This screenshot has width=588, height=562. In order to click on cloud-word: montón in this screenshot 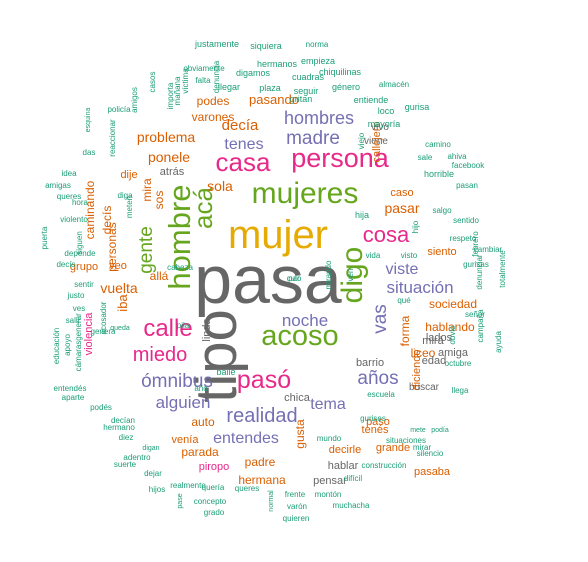, I will do `click(328, 494)`.